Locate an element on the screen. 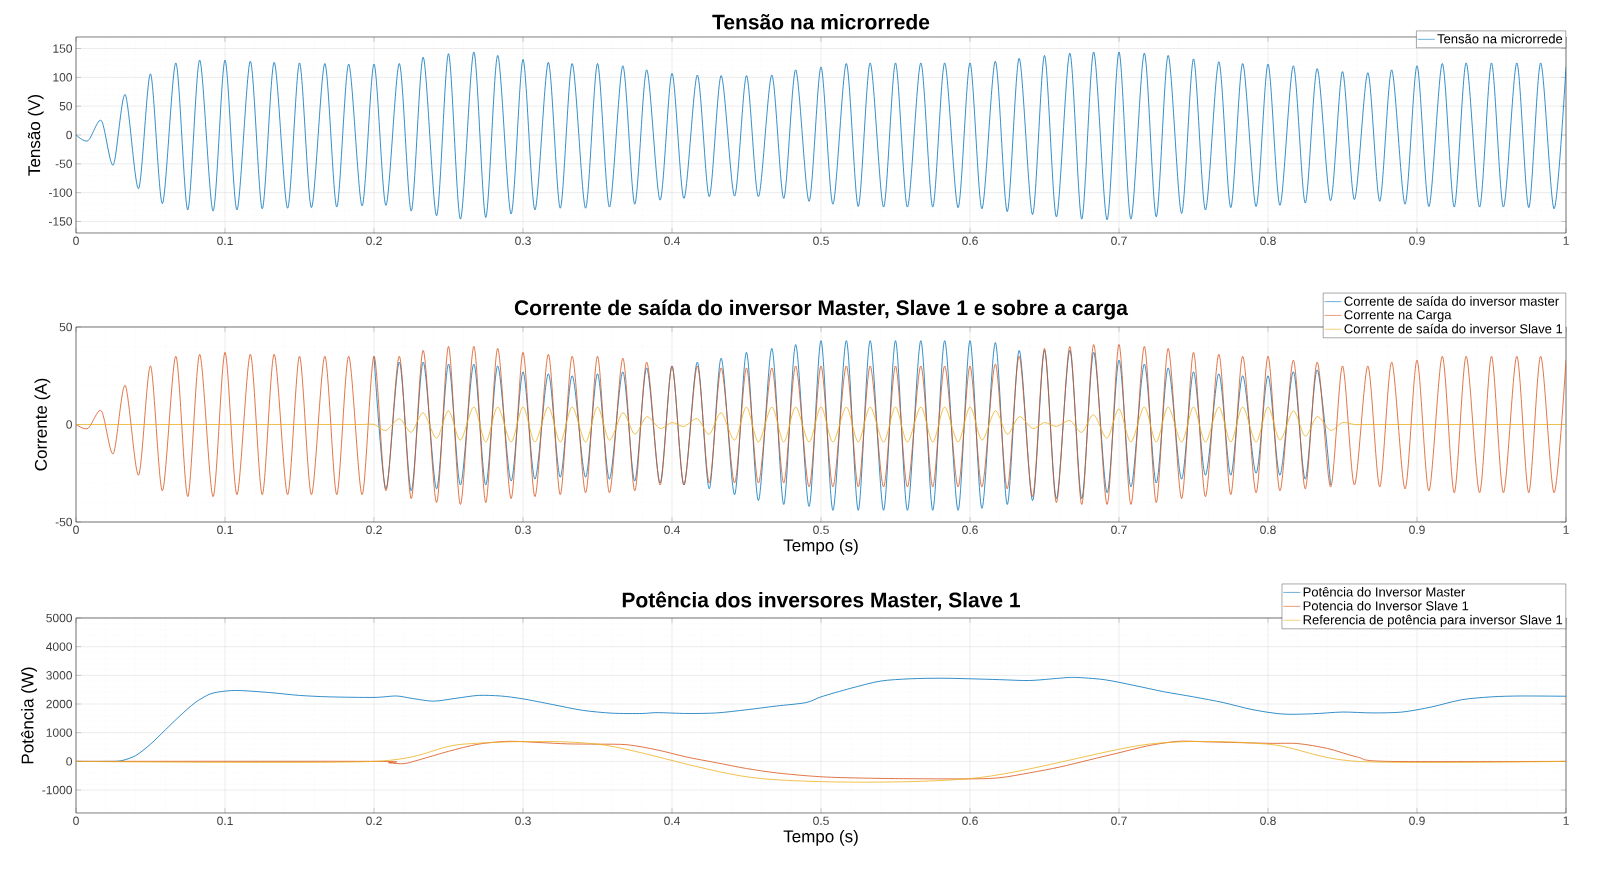 Image resolution: width=1603 pixels, height=874 pixels. y-tick-label: 2000 is located at coordinates (59, 704).